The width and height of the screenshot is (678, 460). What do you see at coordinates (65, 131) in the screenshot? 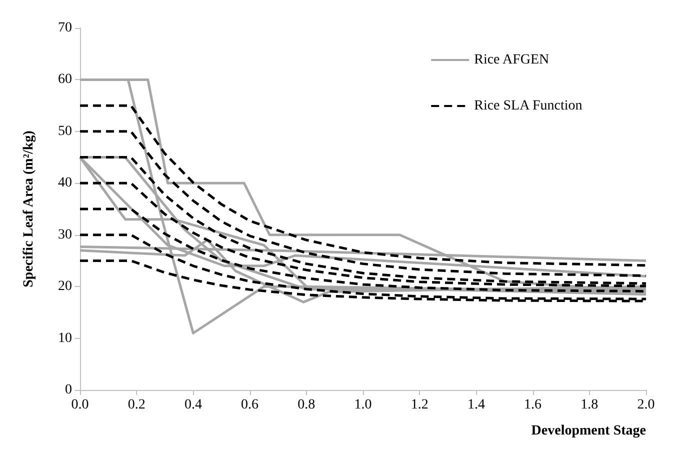
I see `y-tick-label: 50` at bounding box center [65, 131].